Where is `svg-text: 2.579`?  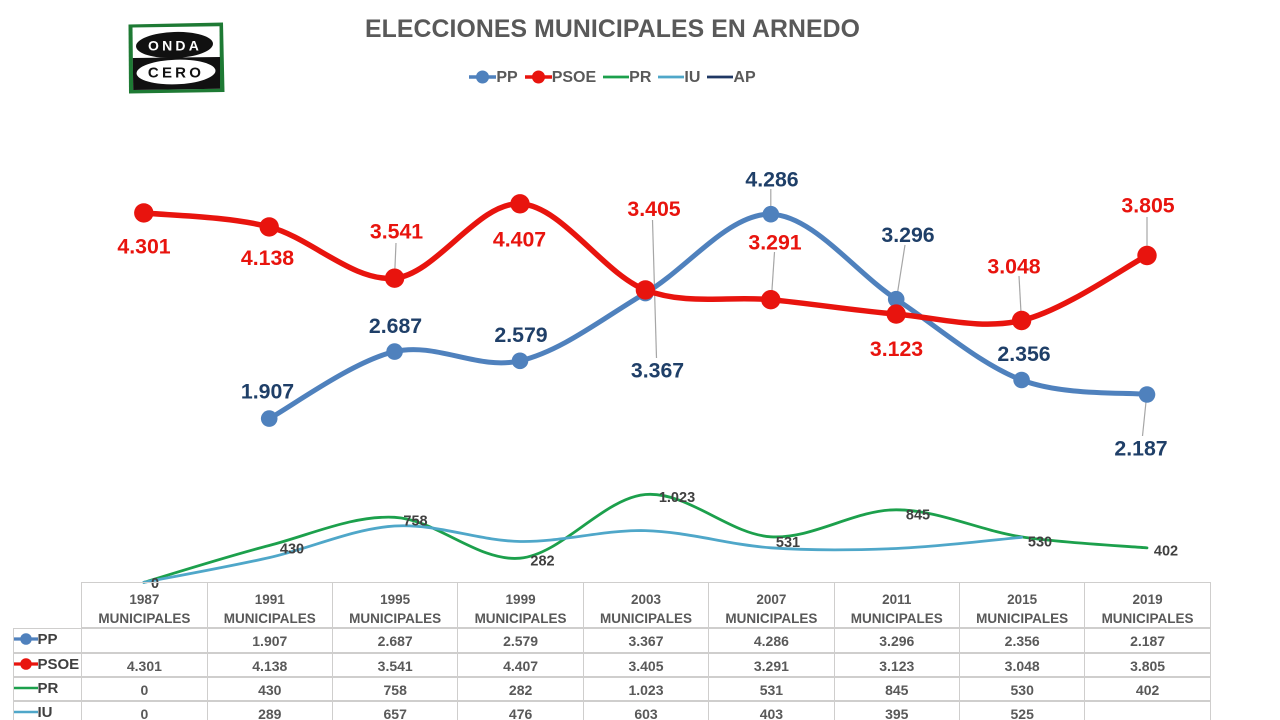
svg-text: 2.579 is located at coordinates (520, 335).